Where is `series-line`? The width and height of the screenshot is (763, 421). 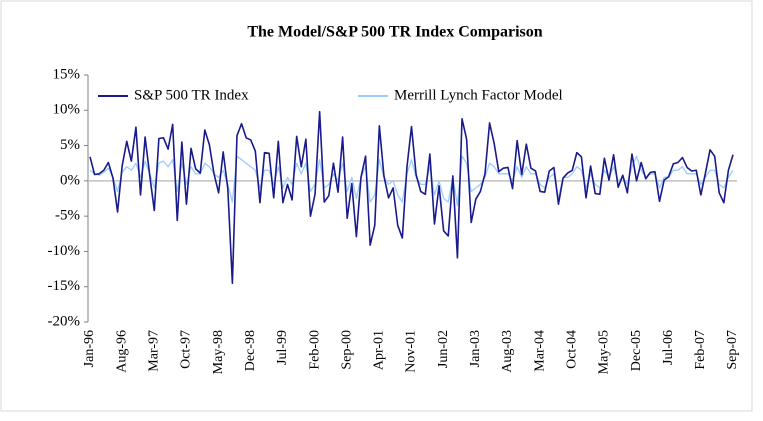 series-line is located at coordinates (411, 181).